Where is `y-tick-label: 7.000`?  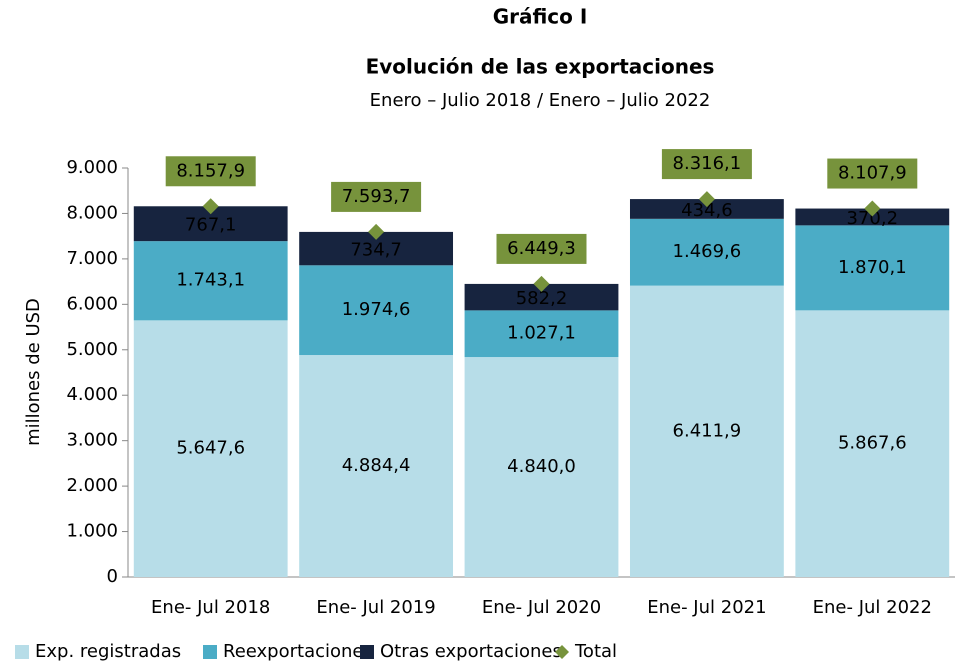 y-tick-label: 7.000 is located at coordinates (92, 258).